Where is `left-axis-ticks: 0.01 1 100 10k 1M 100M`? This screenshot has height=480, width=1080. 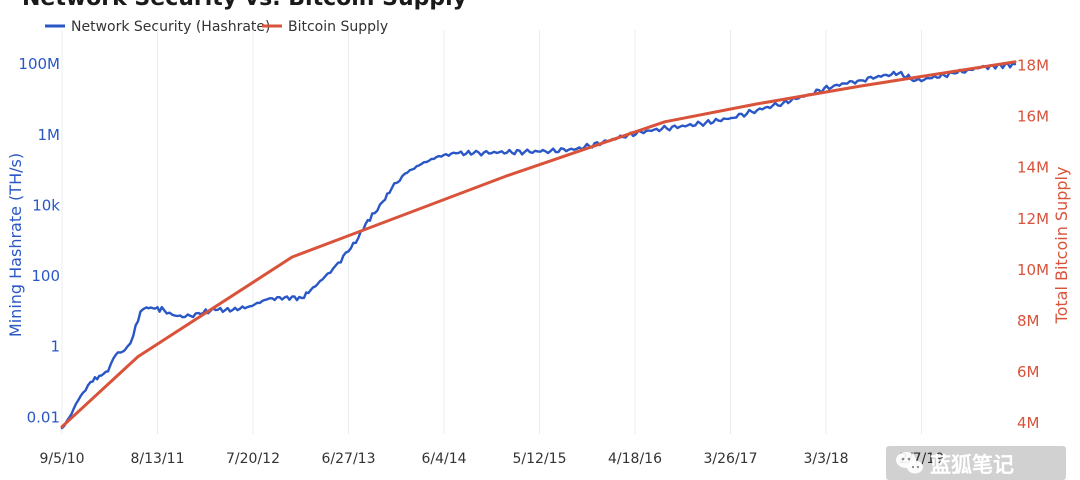
left-axis-ticks: 0.01 1 100 10k 1M 100M is located at coordinates (39, 240).